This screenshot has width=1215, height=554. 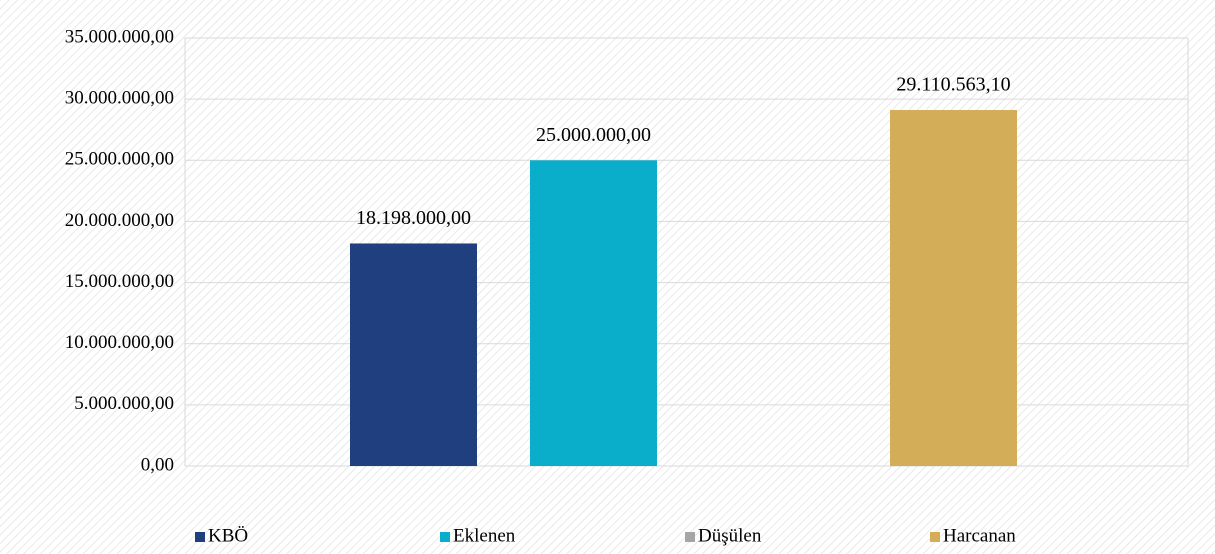 I want to click on y-tick-label: 15.000.000,00, so click(x=119, y=281).